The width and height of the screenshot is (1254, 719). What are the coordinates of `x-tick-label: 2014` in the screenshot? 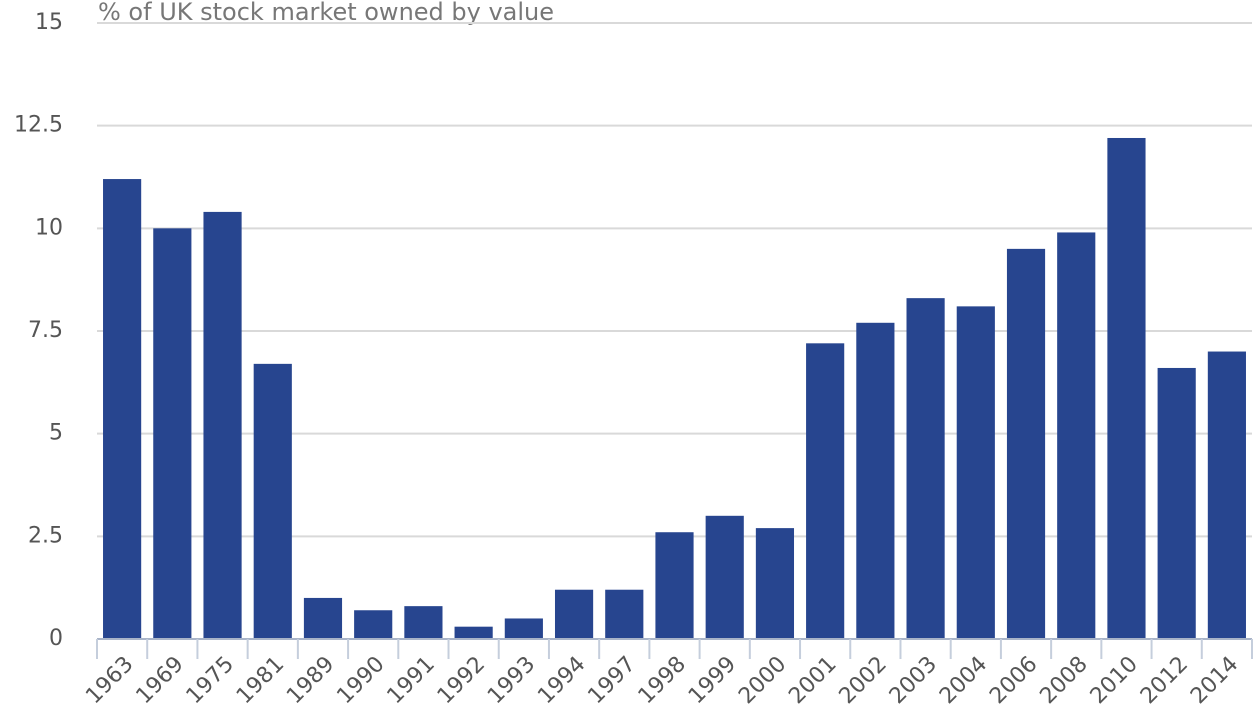 It's located at (1214, 680).